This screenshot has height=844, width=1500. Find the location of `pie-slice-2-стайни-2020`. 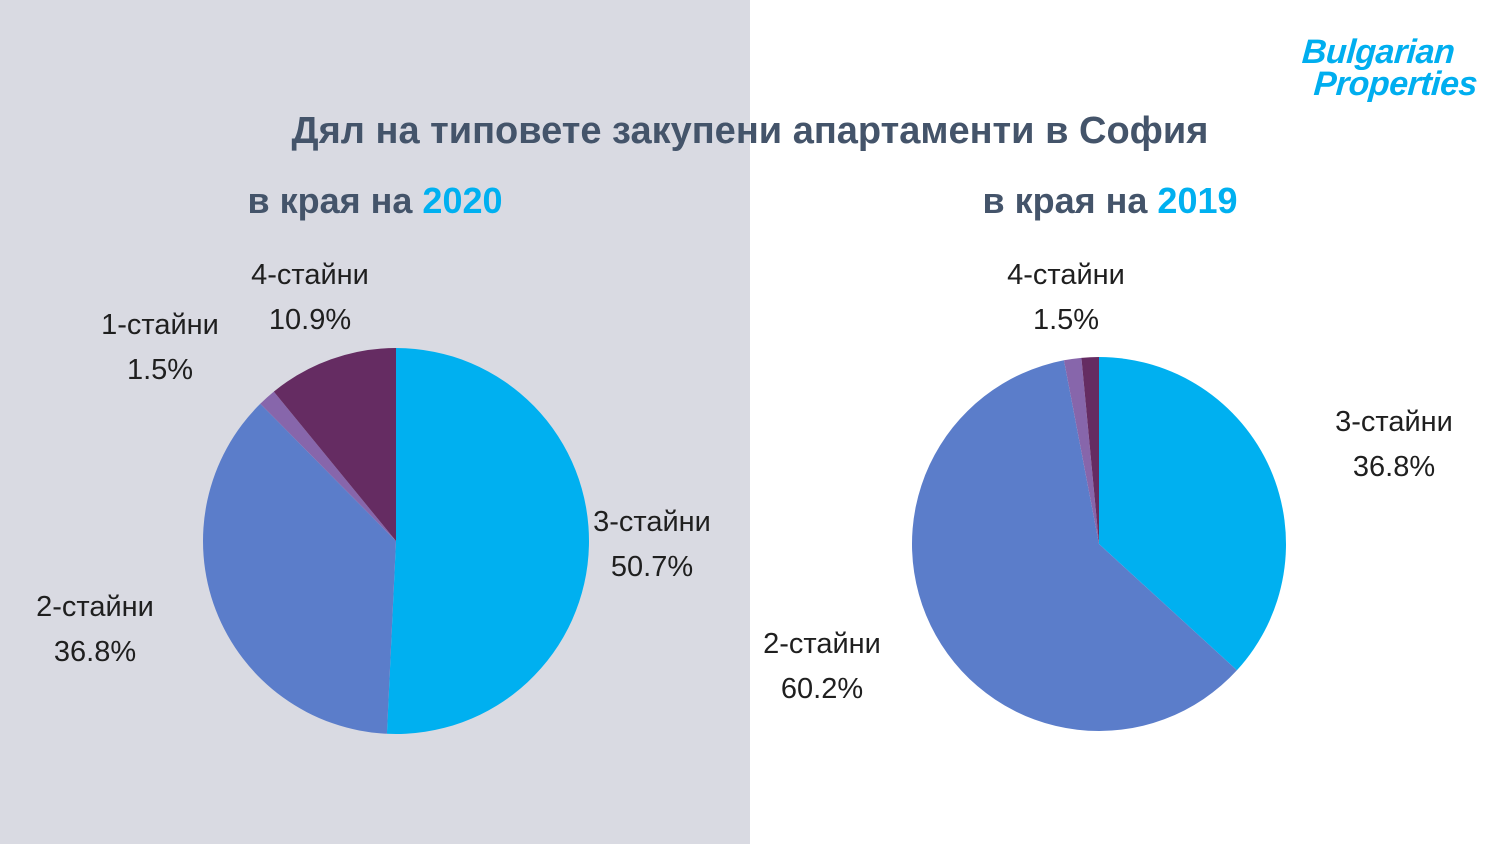

pie-slice-2-стайни-2020 is located at coordinates (299, 568).